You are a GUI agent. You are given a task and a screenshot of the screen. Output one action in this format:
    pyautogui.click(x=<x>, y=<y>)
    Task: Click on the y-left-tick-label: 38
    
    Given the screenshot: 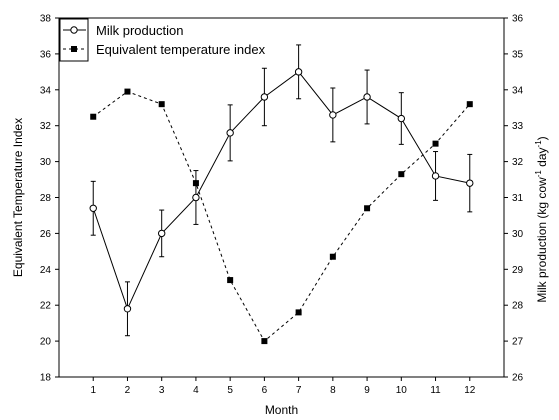 What is the action you would take?
    pyautogui.click(x=46, y=19)
    